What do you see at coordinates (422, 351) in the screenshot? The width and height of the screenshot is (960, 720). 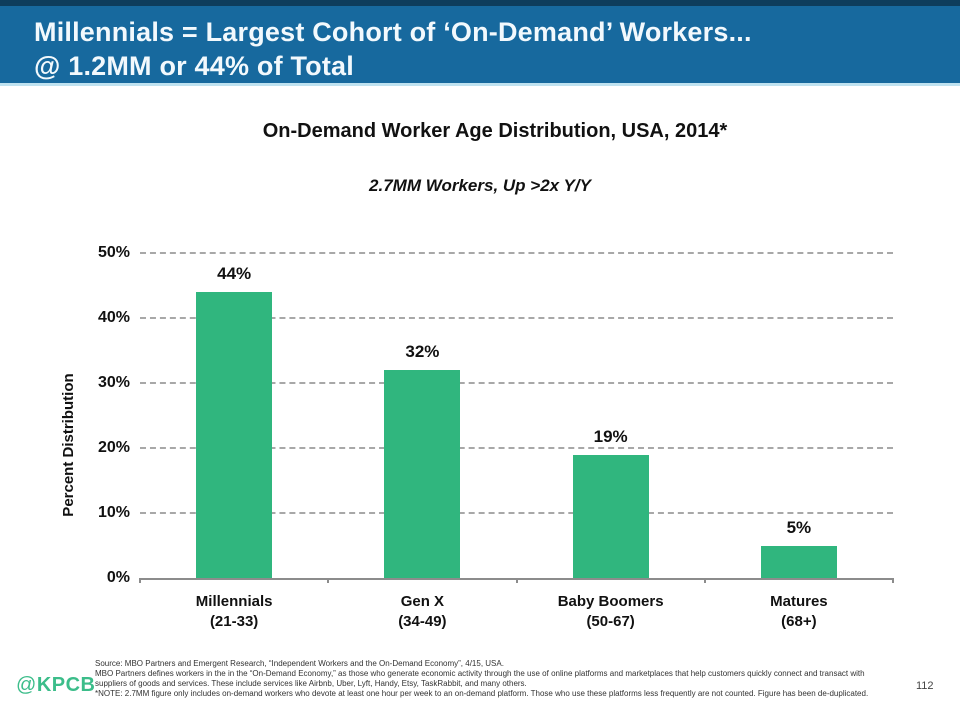 I see `bar-value-label: 32%` at bounding box center [422, 351].